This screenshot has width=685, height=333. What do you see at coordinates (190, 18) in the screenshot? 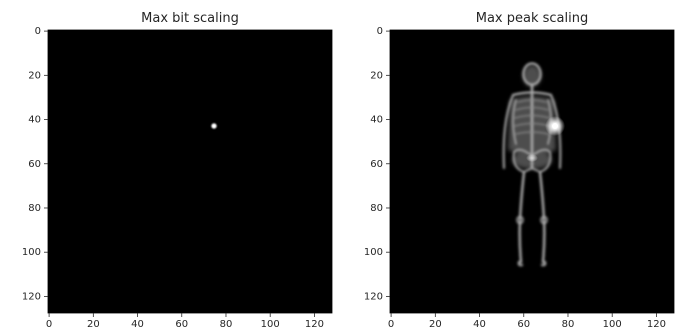
I see `panel-title: Max bit scaling` at bounding box center [190, 18].